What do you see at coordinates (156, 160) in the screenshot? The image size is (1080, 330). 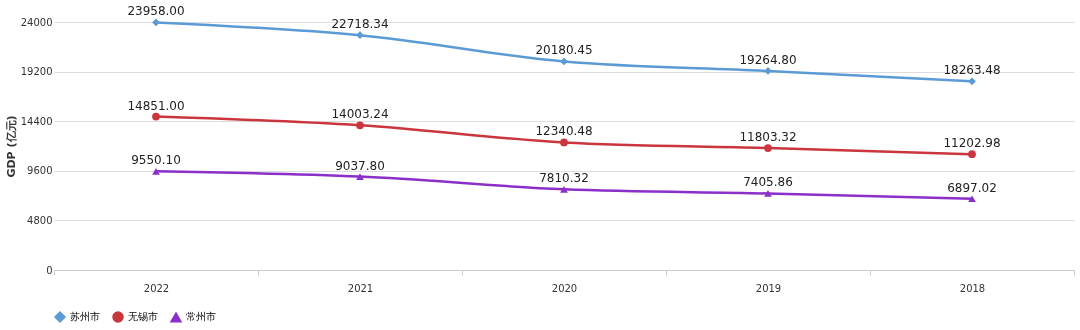 I see `data-label: 9550.10` at bounding box center [156, 160].